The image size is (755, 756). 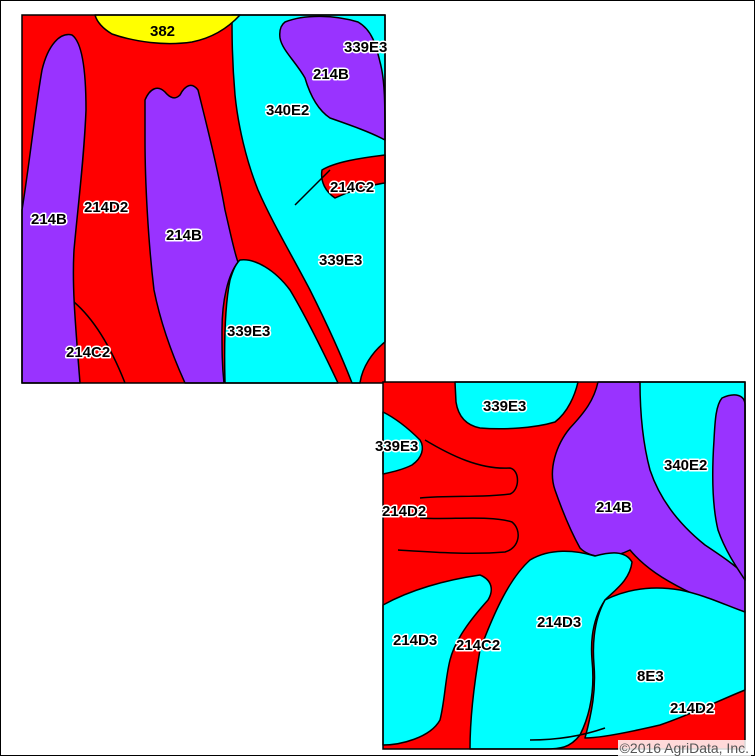 I want to click on copyright-notice: ©2016 AgriData, Inc., so click(x=684, y=748).